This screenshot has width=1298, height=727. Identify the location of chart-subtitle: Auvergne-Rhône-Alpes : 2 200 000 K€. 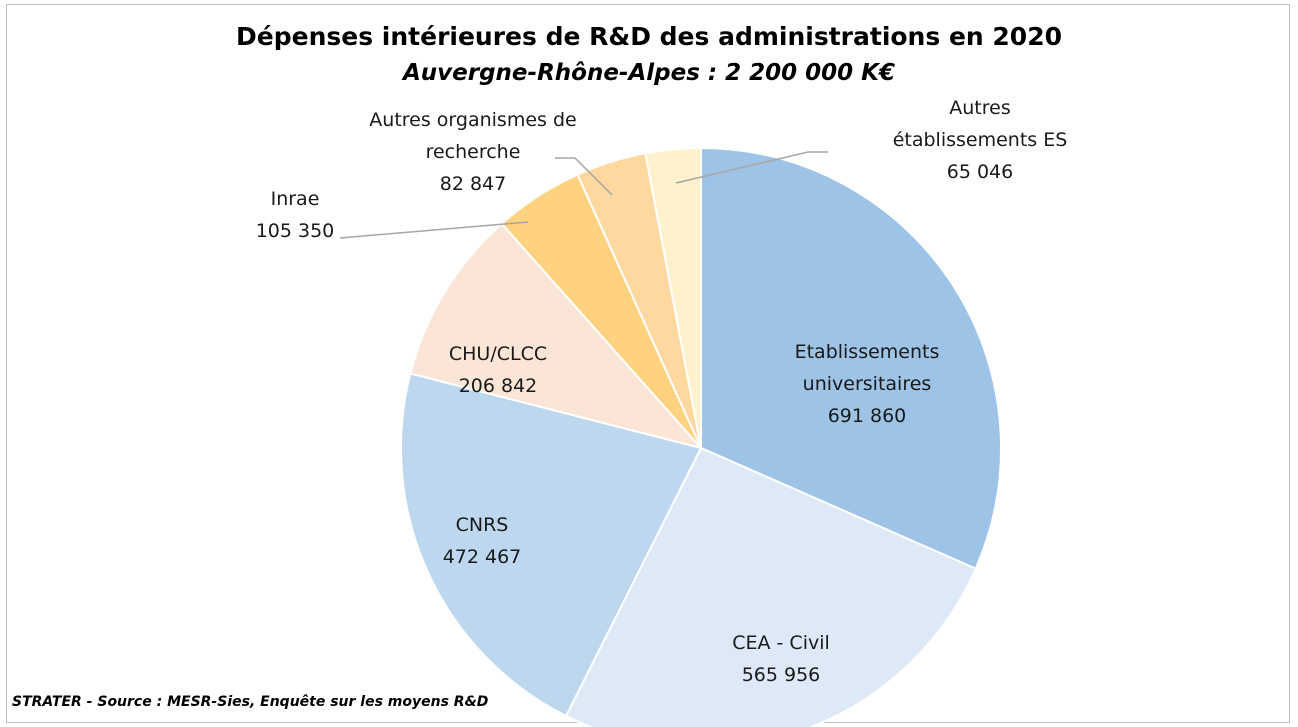
(649, 73).